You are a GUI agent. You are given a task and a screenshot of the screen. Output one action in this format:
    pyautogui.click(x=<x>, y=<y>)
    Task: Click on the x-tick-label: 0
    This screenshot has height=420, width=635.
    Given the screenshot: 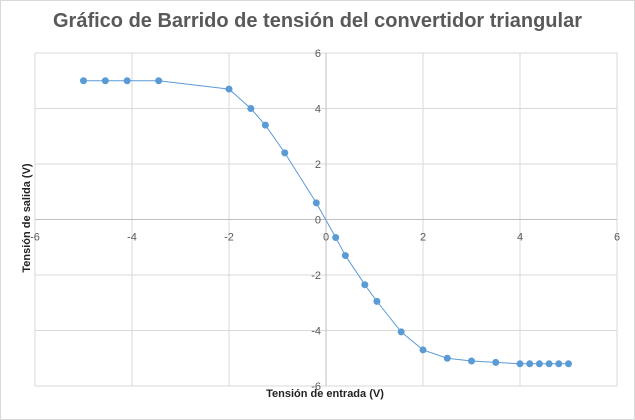 What is the action you would take?
    pyautogui.click(x=326, y=238)
    